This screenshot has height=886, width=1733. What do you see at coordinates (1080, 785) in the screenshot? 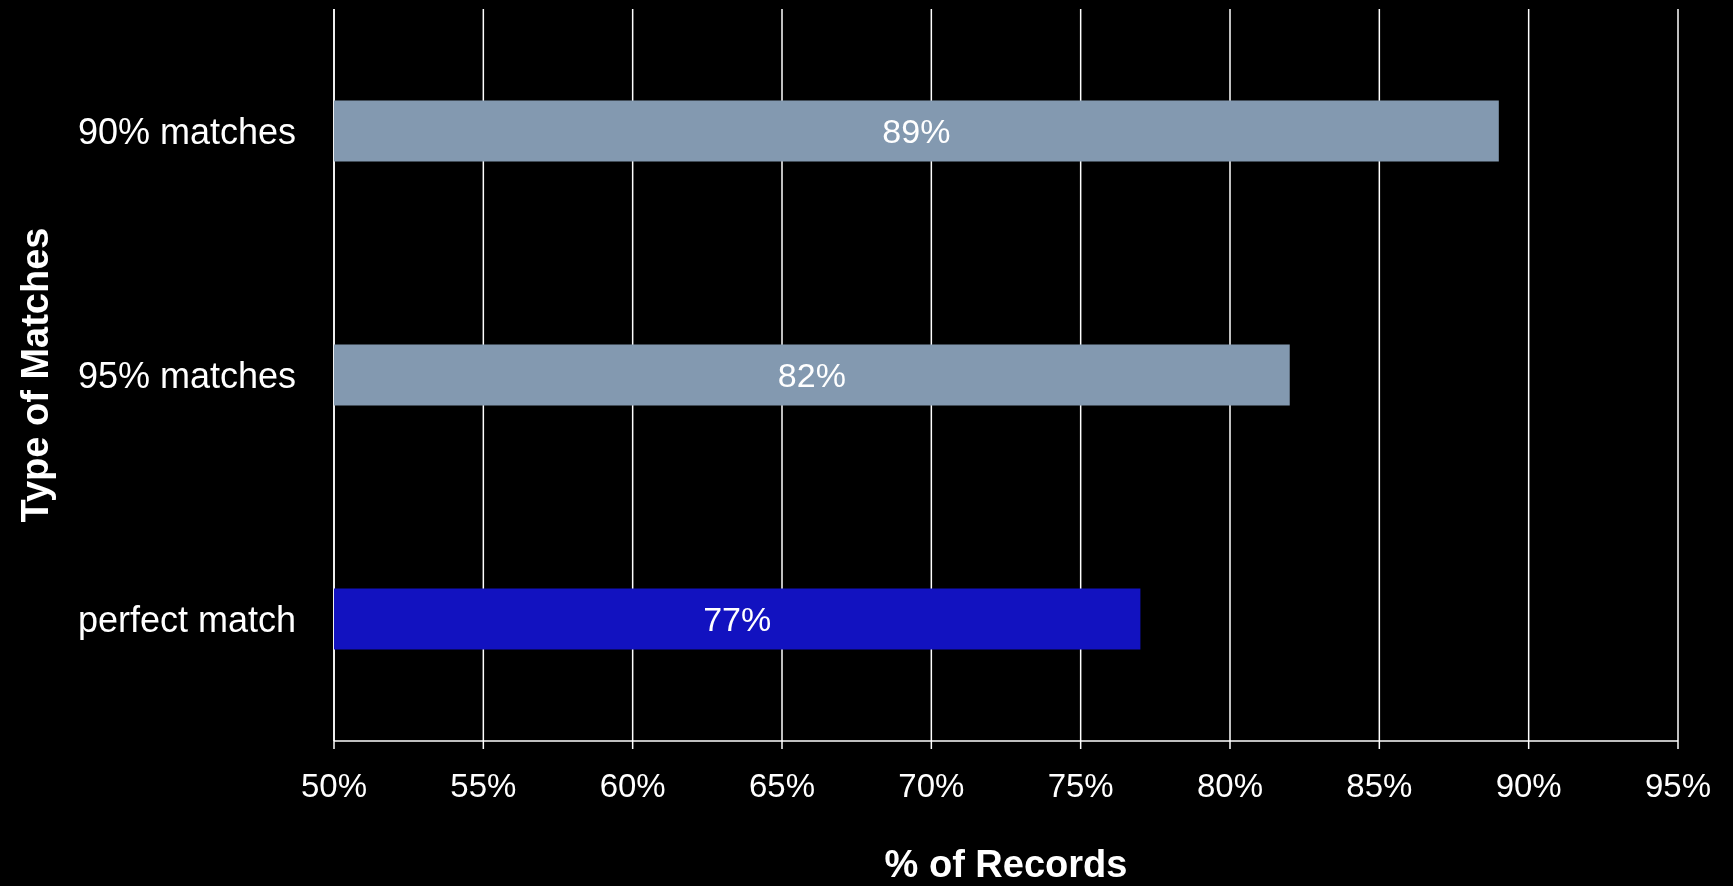
I see `x-tick-label: 75%` at bounding box center [1080, 785].